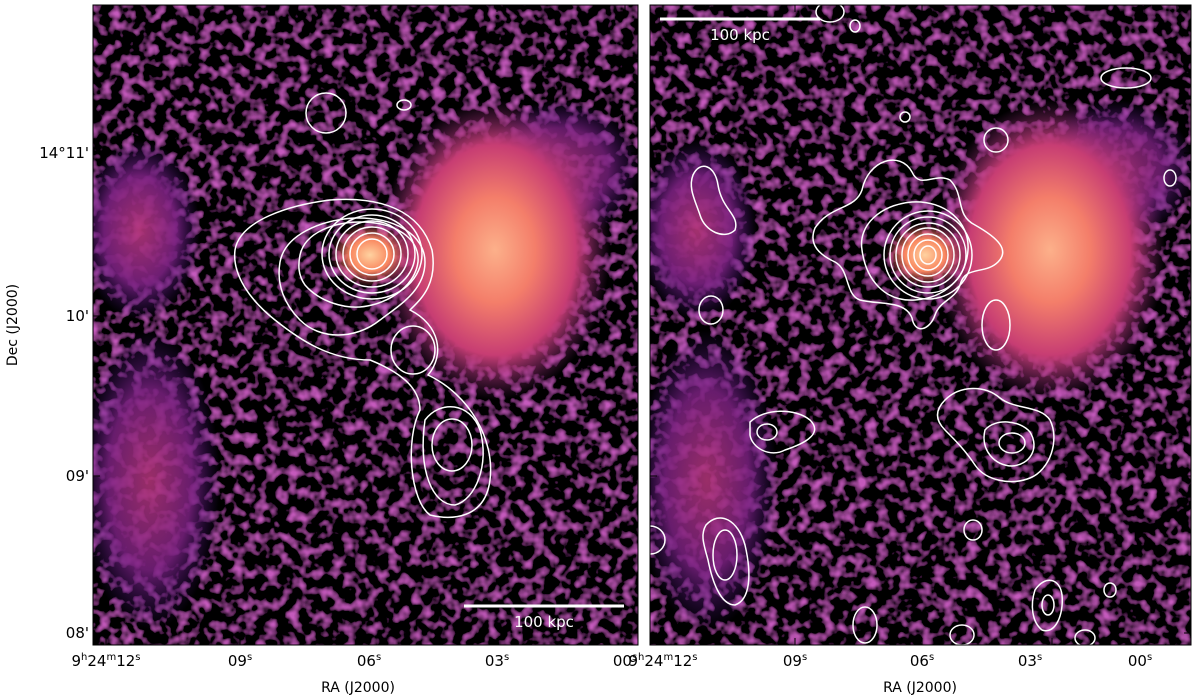  I want to click on y-axis-label: Dec (J2000), so click(13, 325).